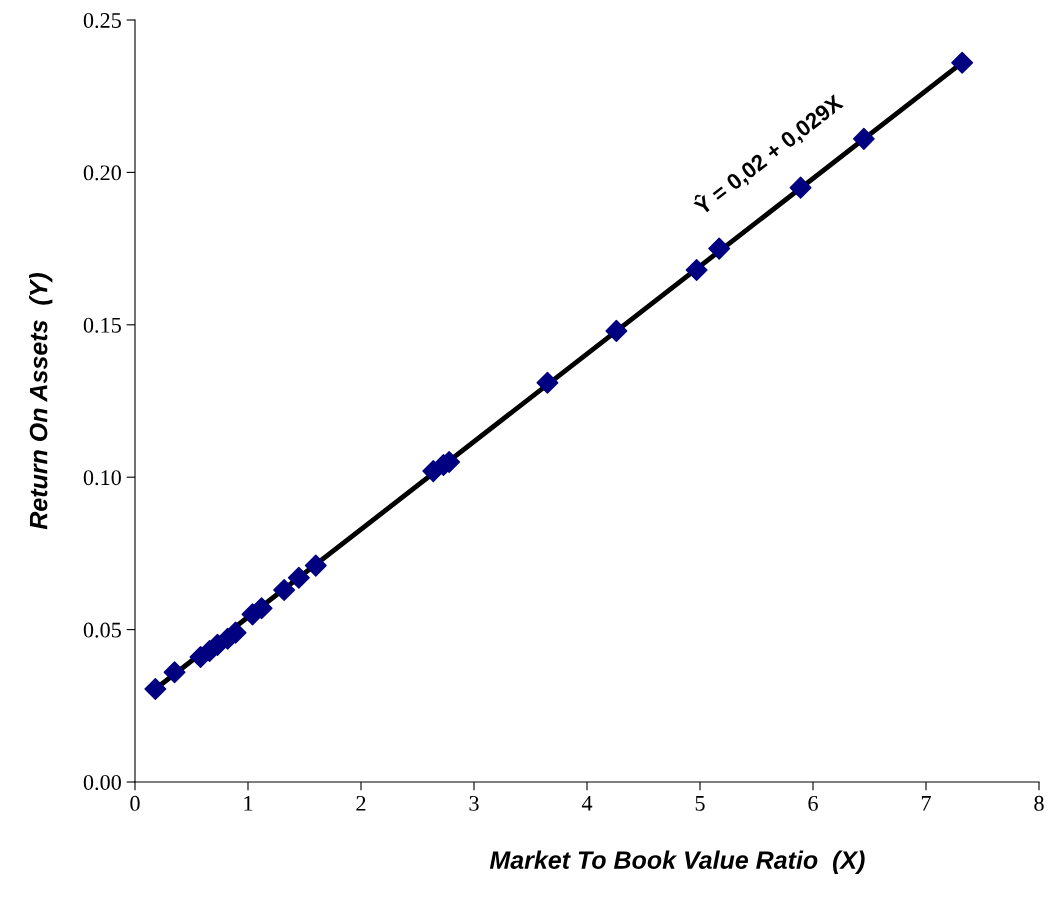 The width and height of the screenshot is (1051, 905). Describe the element at coordinates (102, 630) in the screenshot. I see `y-tick-label: 0.05` at that location.